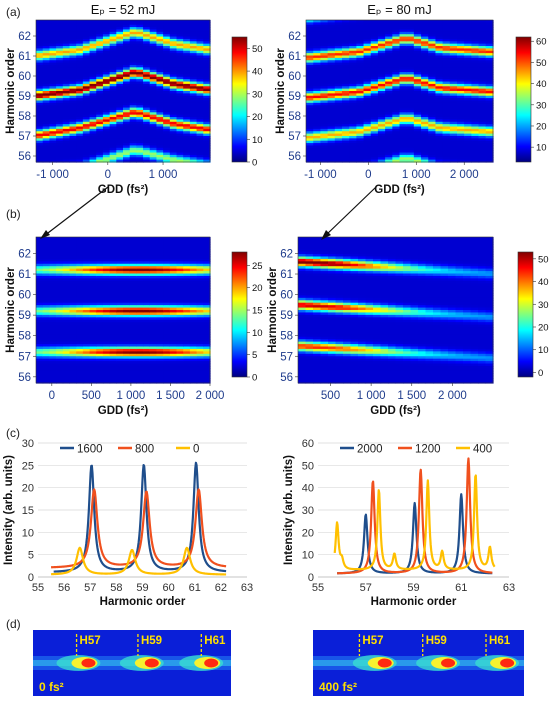 The image size is (550, 701). Describe the element at coordinates (541, 84) in the screenshot. I see `colorbar-tick-label: 40` at that location.